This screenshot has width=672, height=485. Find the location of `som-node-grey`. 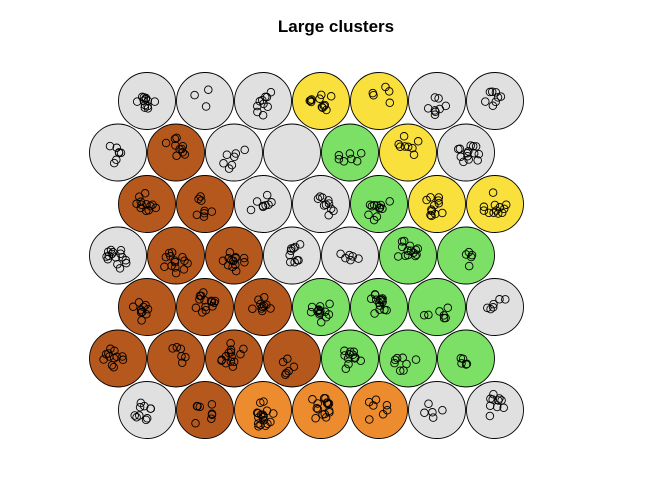

som-node-grey is located at coordinates (118, 255).